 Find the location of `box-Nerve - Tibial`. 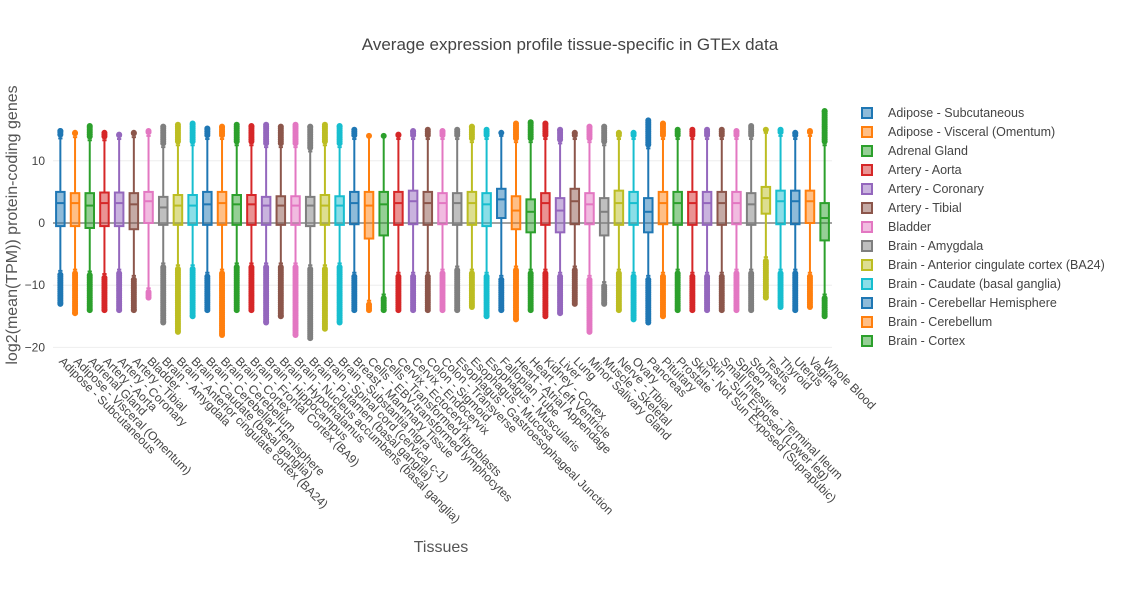

box-Nerve - Tibial is located at coordinates (619, 221).